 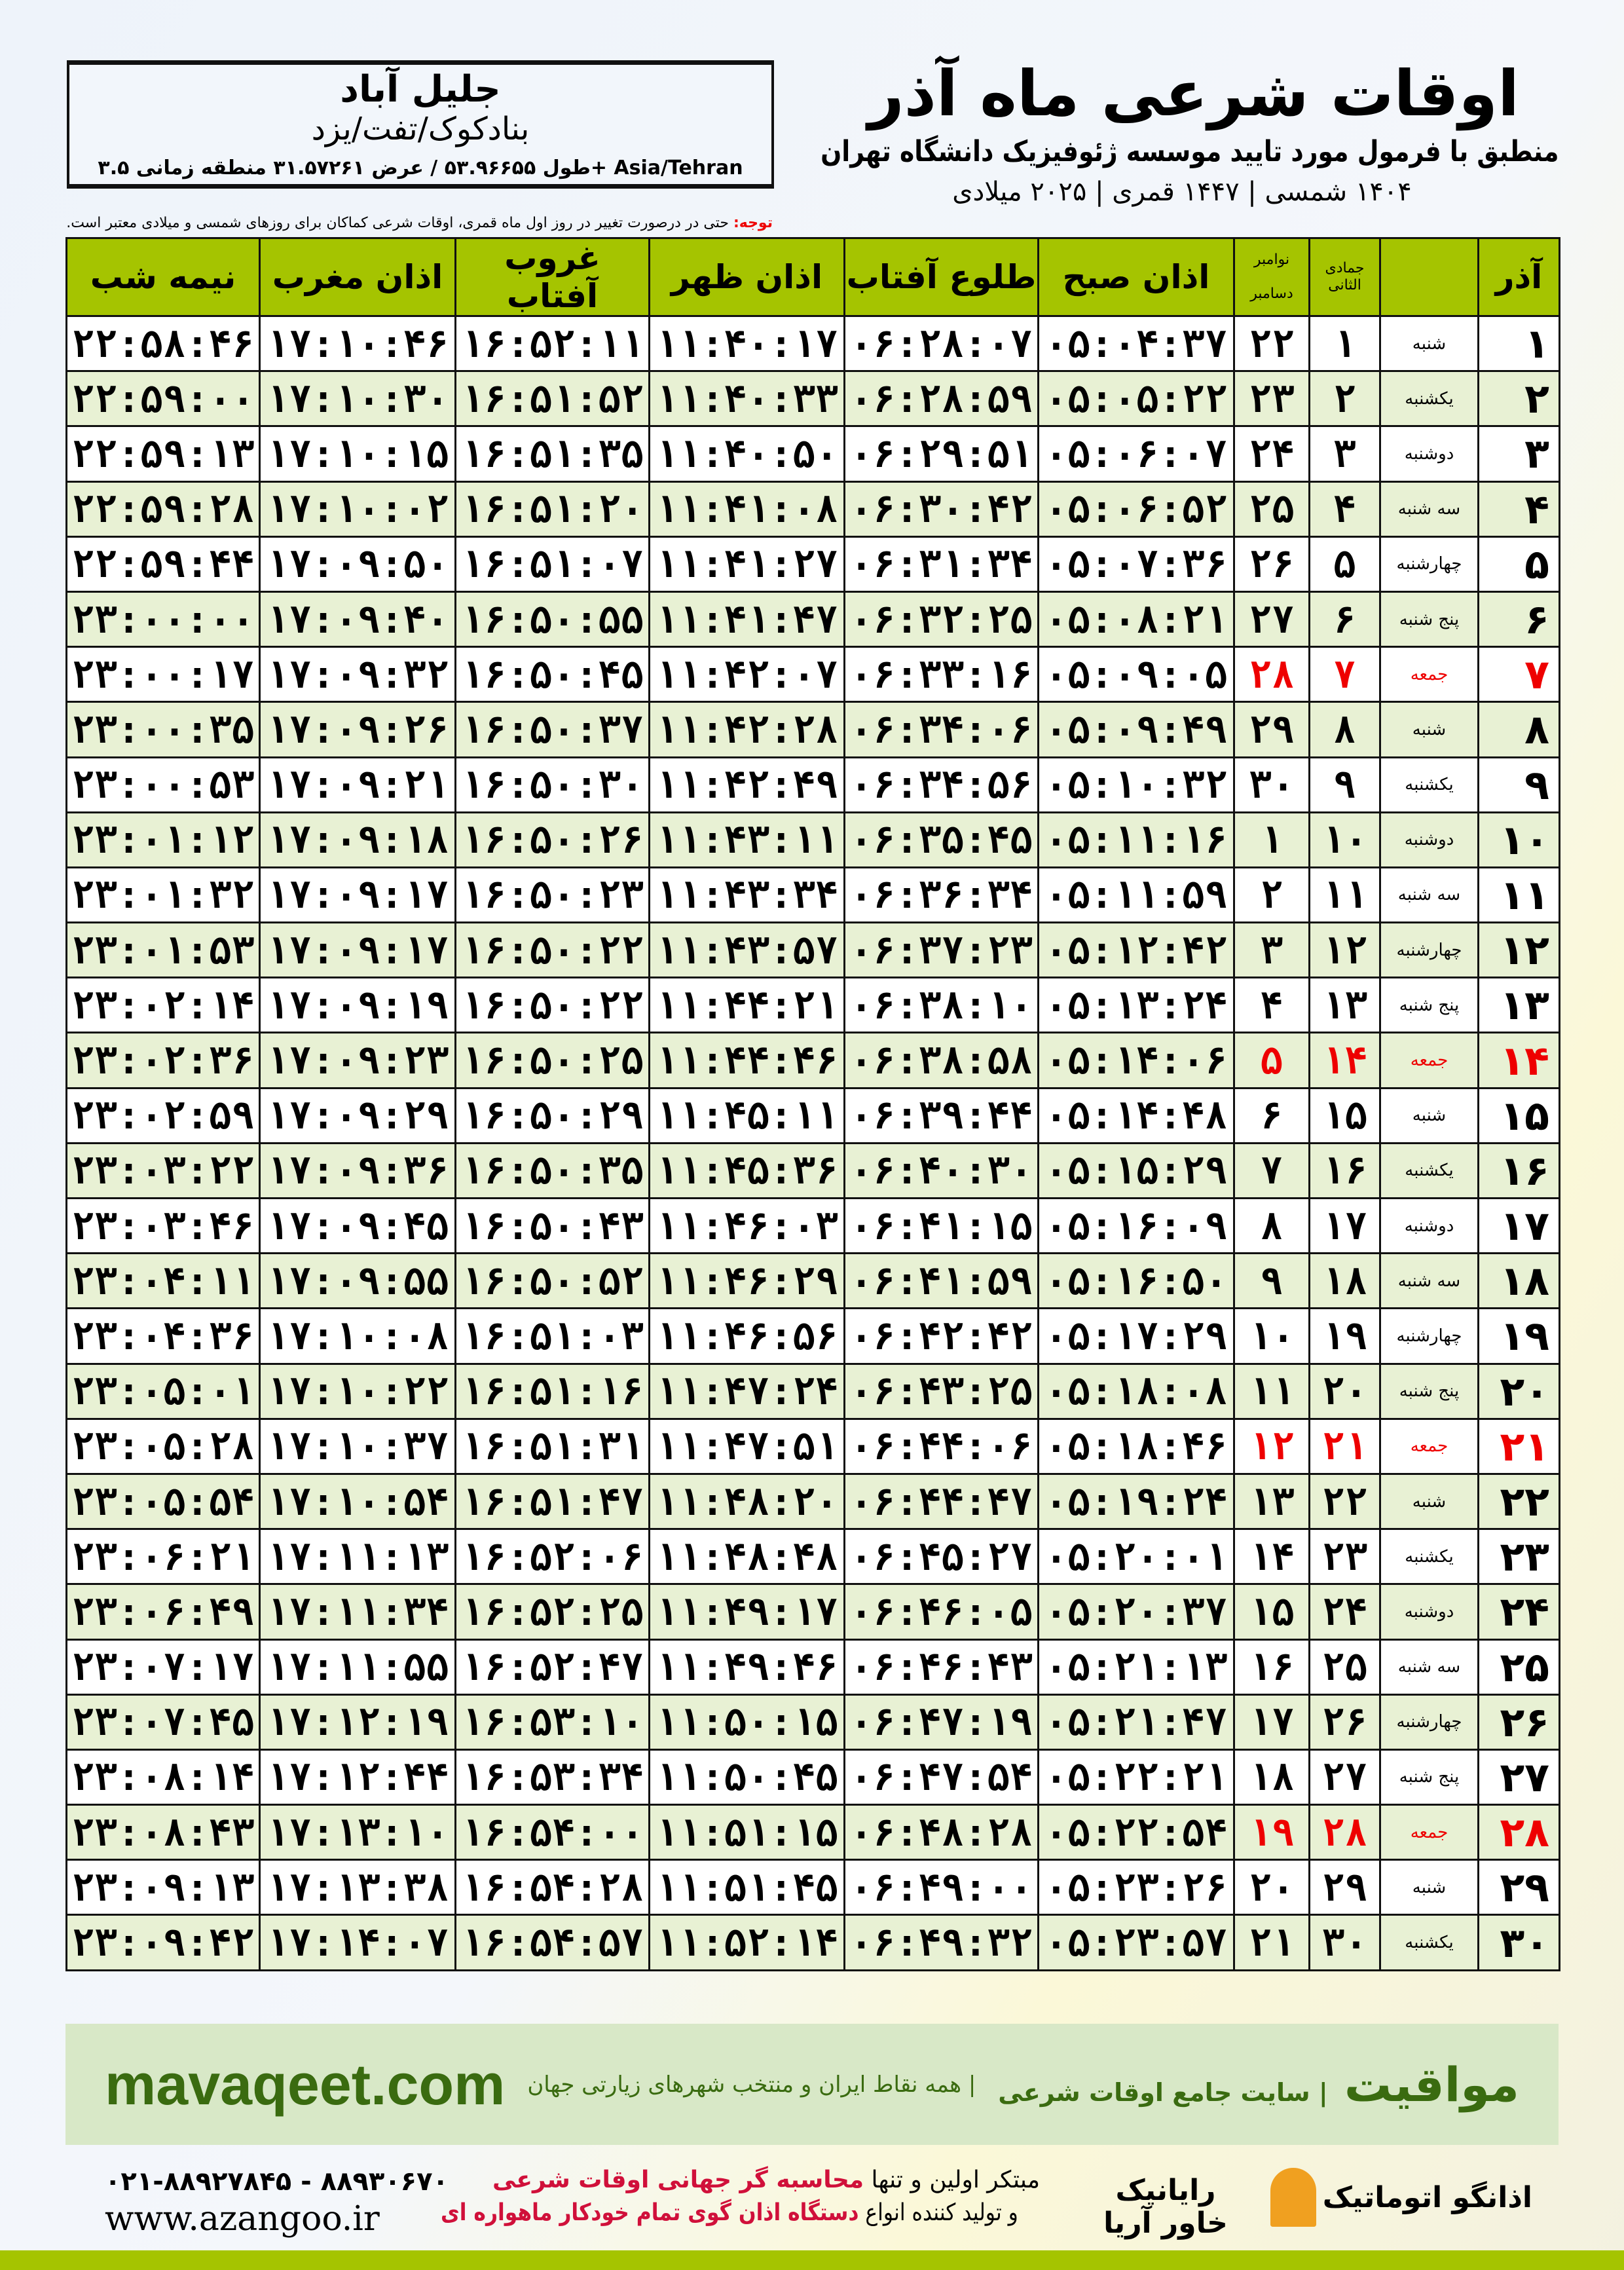 I want to click on year-line-box: ۱۴۰۴ شمسی | ۱۴۴۷ قمری | ۲۰۲۵ میلادی, so click(x=1182, y=192).